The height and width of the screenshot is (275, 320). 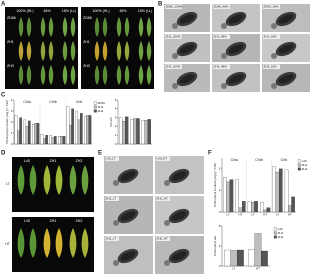 What do you see at coordinates (27, 161) in the screenshot?
I see `column-label: L40` at bounding box center [27, 161].